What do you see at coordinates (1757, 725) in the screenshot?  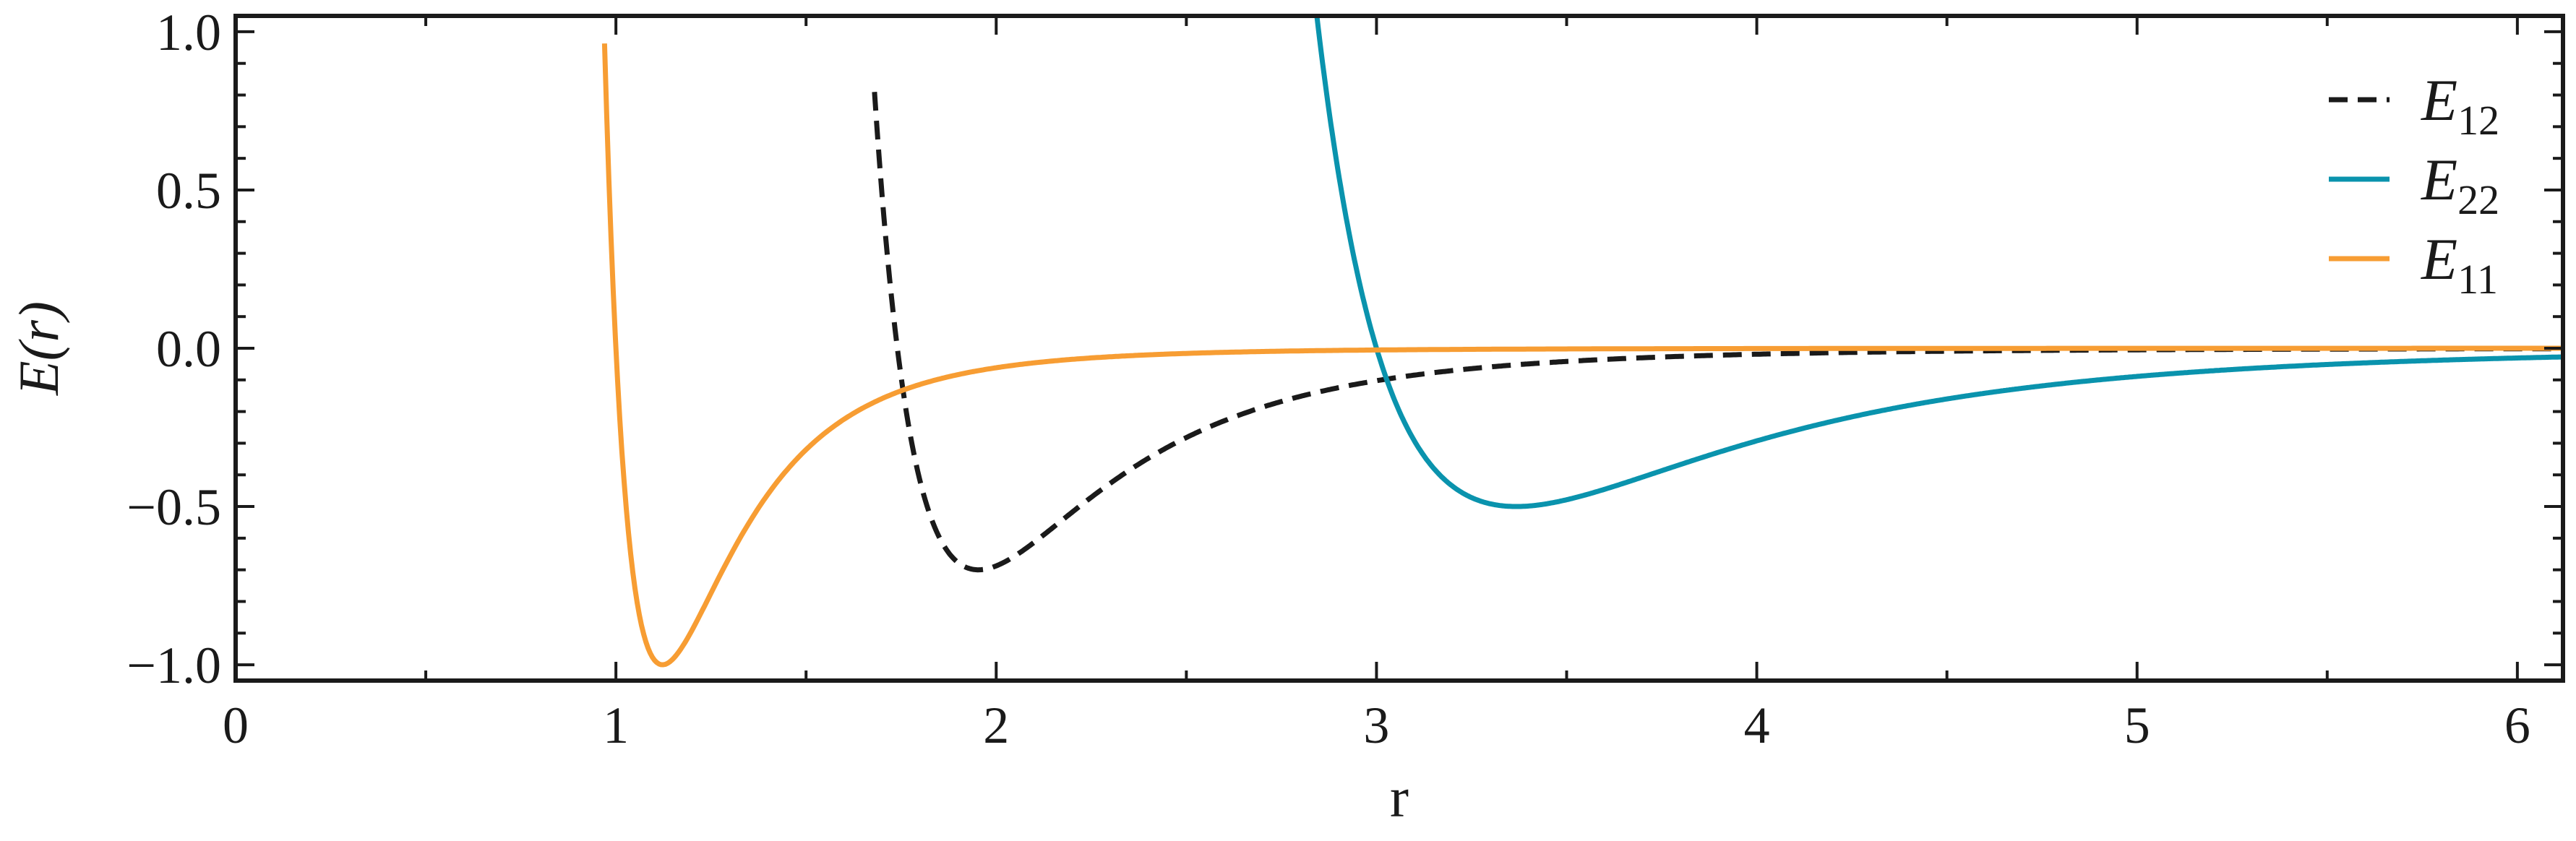 I see `x-tick-label: 4` at bounding box center [1757, 725].